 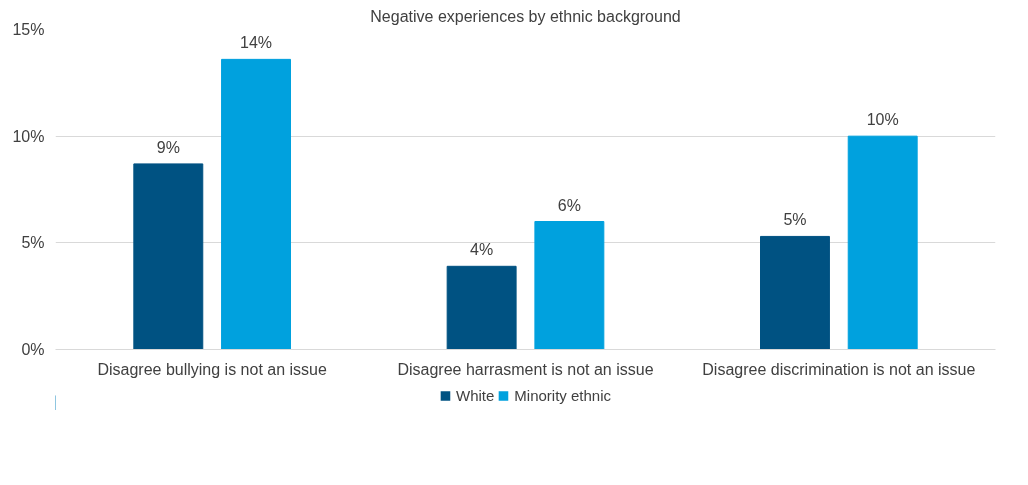 What do you see at coordinates (212, 369) in the screenshot?
I see `x-tick-label: Disagree bullying is not an issue` at bounding box center [212, 369].